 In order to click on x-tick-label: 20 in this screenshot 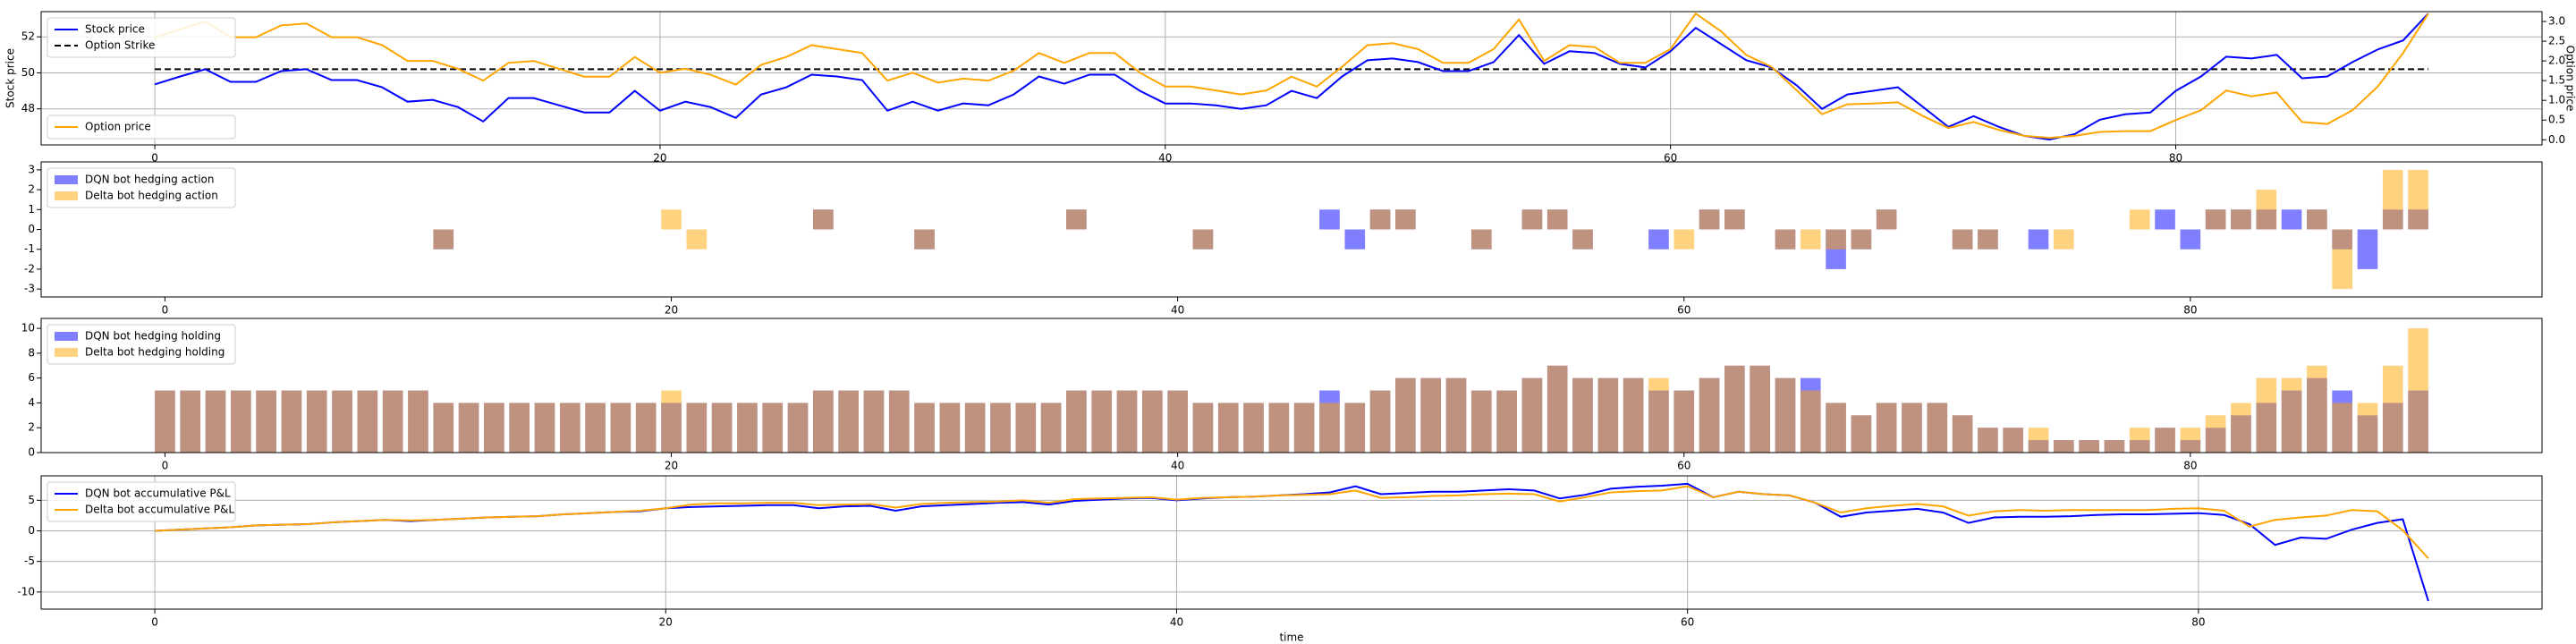, I will do `click(666, 622)`.